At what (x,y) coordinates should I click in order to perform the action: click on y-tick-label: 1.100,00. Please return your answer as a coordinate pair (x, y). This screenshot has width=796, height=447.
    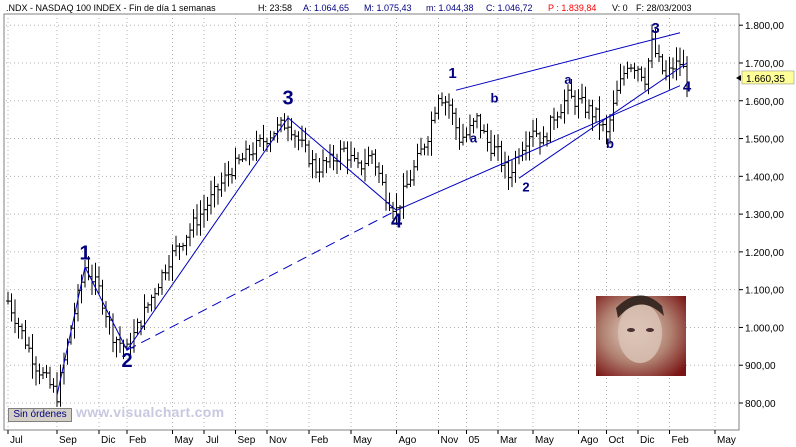
    Looking at the image, I should click on (764, 291).